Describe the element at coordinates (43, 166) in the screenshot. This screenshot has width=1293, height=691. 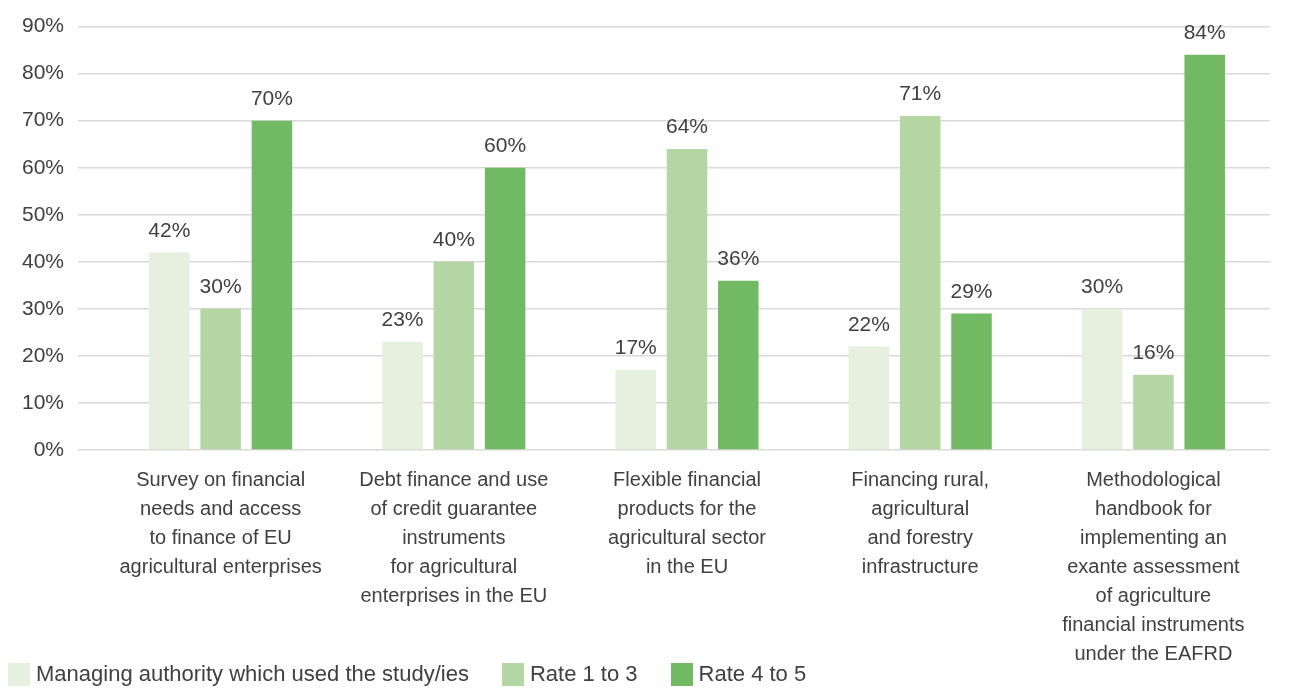
I see `y-tick-label: 60%` at that location.